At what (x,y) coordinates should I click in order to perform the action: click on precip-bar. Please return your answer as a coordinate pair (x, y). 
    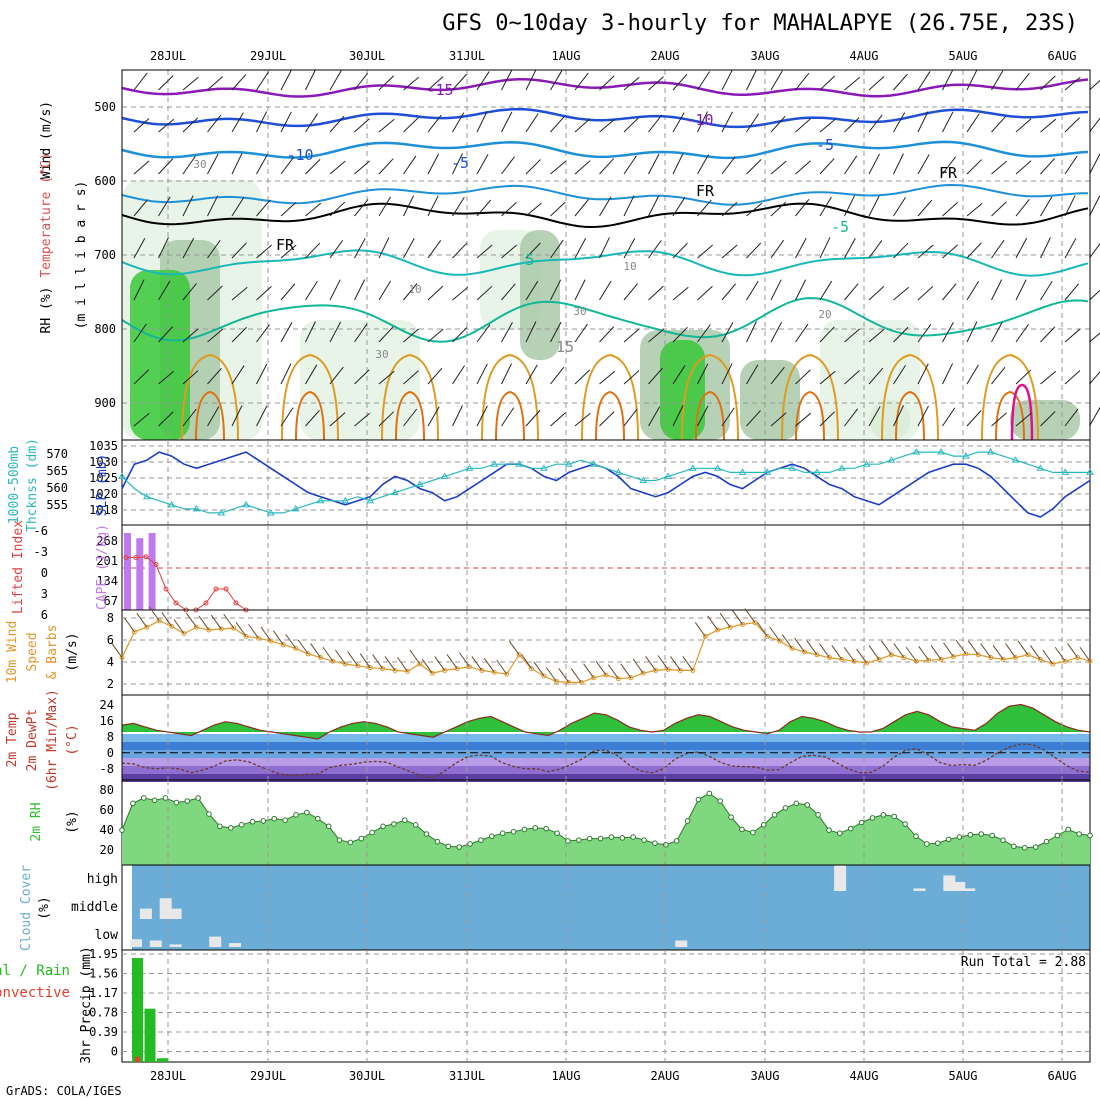
    Looking at the image, I should click on (137, 1010).